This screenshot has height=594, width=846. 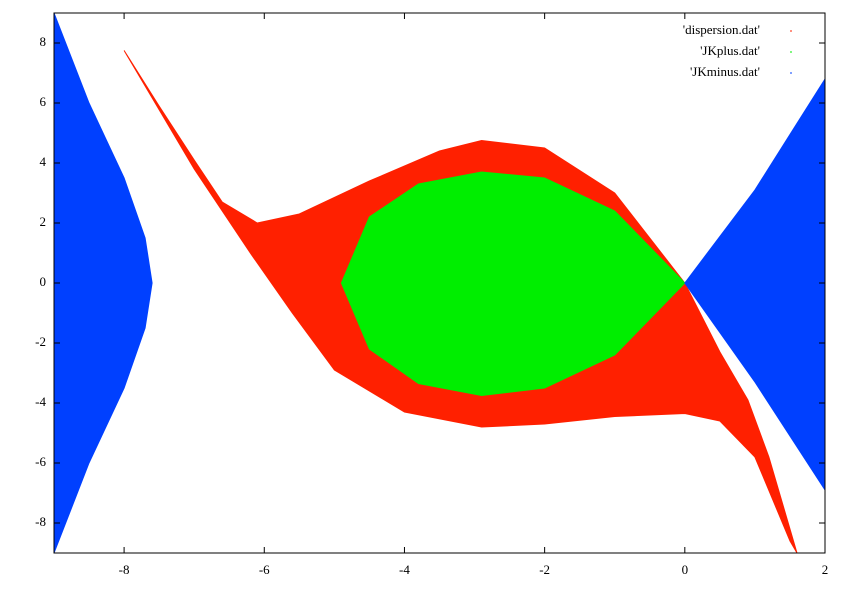 What do you see at coordinates (40, 521) in the screenshot?
I see `y-tick-label: -8` at bounding box center [40, 521].